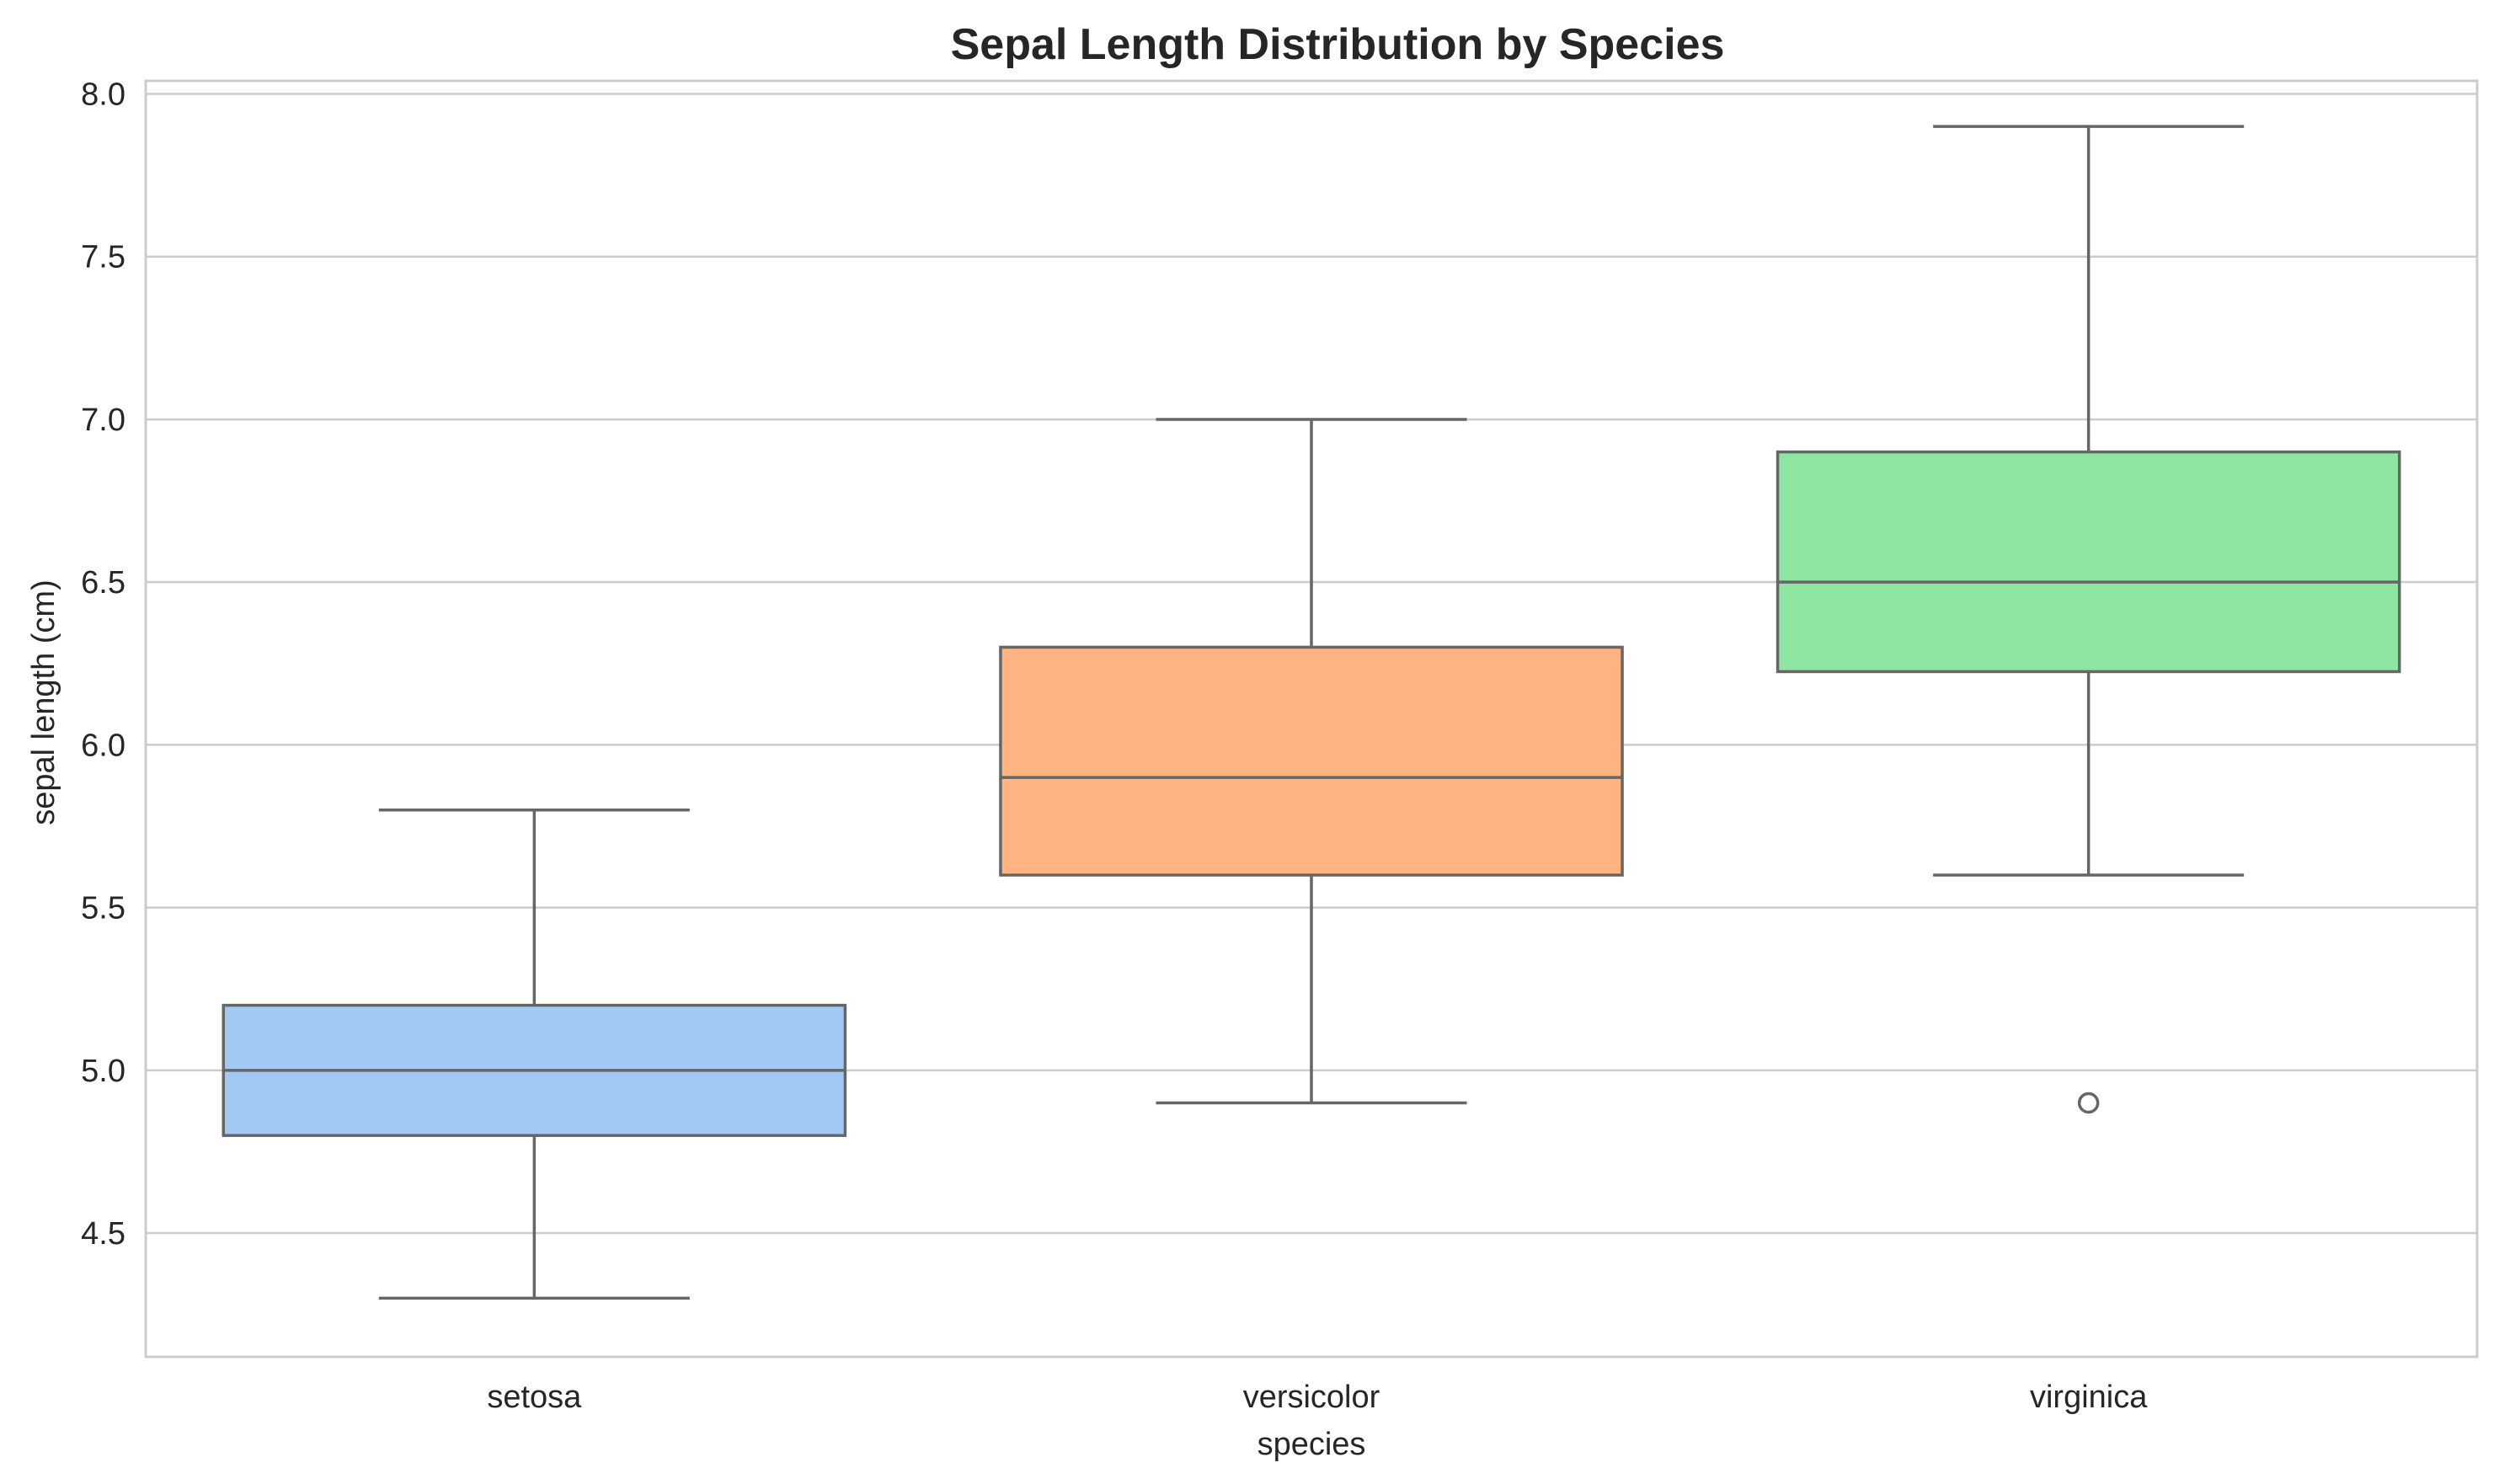 Image resolution: width=2499 pixels, height=1484 pixels. Describe the element at coordinates (1311, 1398) in the screenshot. I see `x-tick-label: versicolor` at that location.